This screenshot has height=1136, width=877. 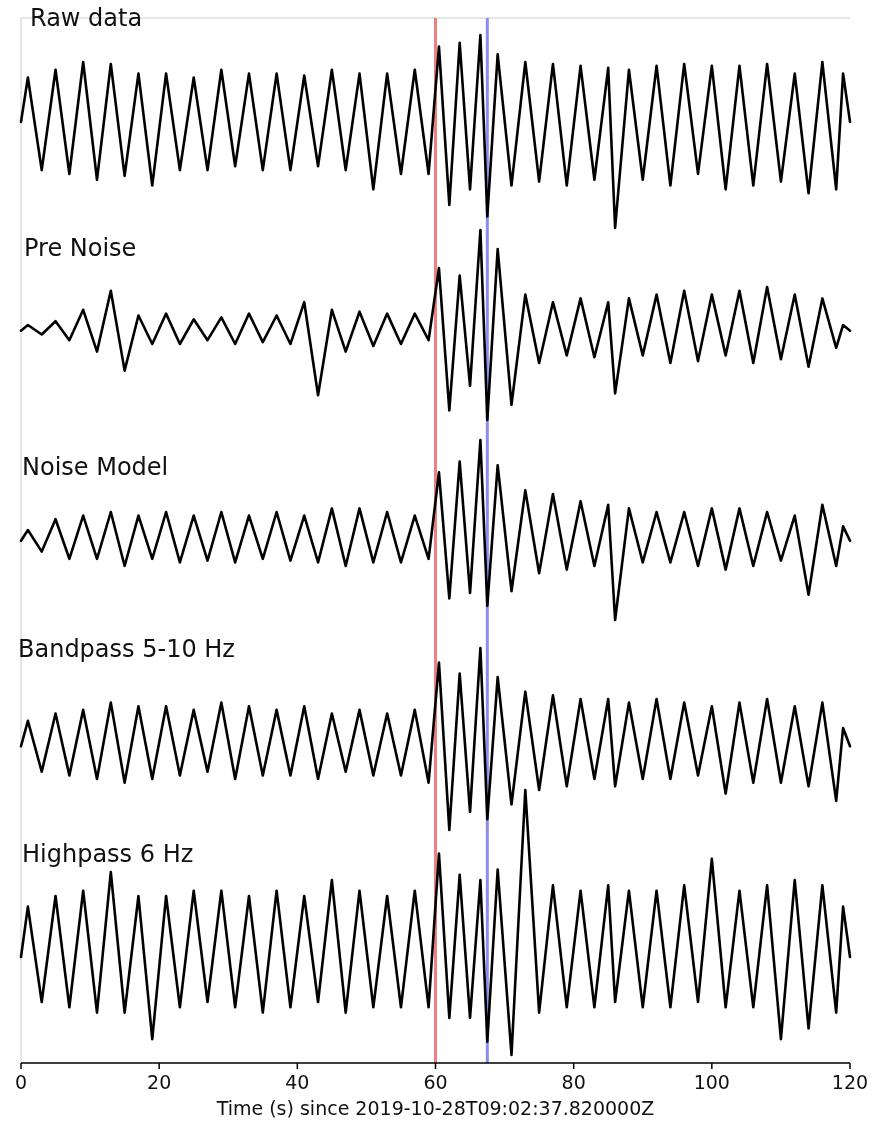 I want to click on x-tick-label: 40, so click(x=297, y=1082).